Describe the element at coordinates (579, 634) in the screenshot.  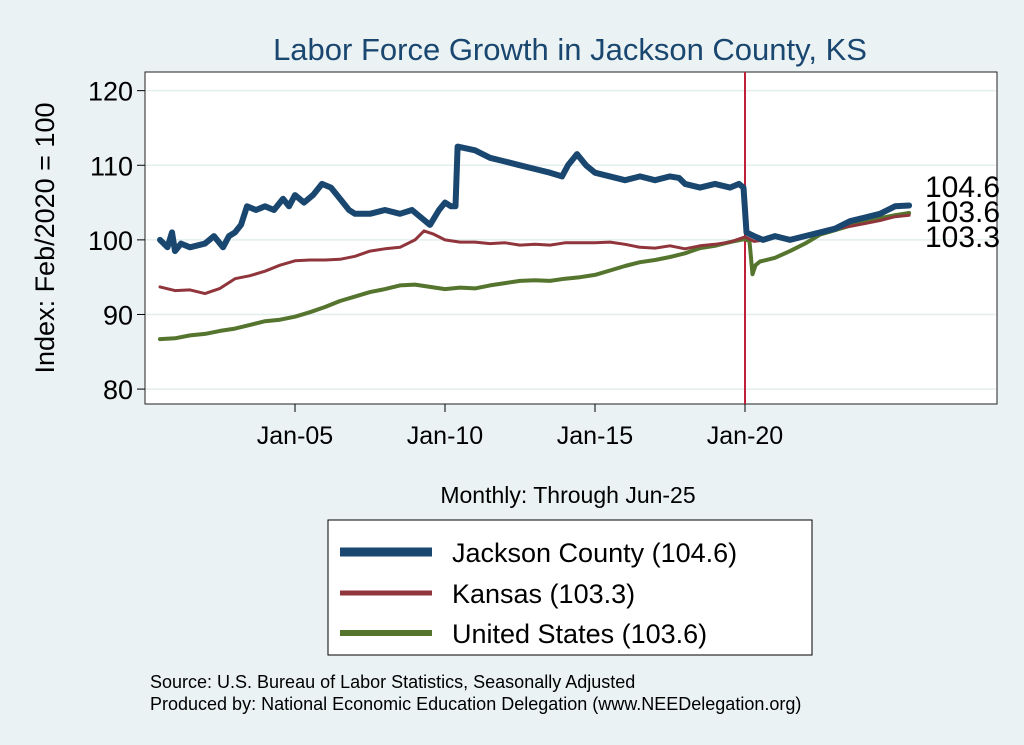
I see `legend-label-united-states: United States (103.6)` at that location.